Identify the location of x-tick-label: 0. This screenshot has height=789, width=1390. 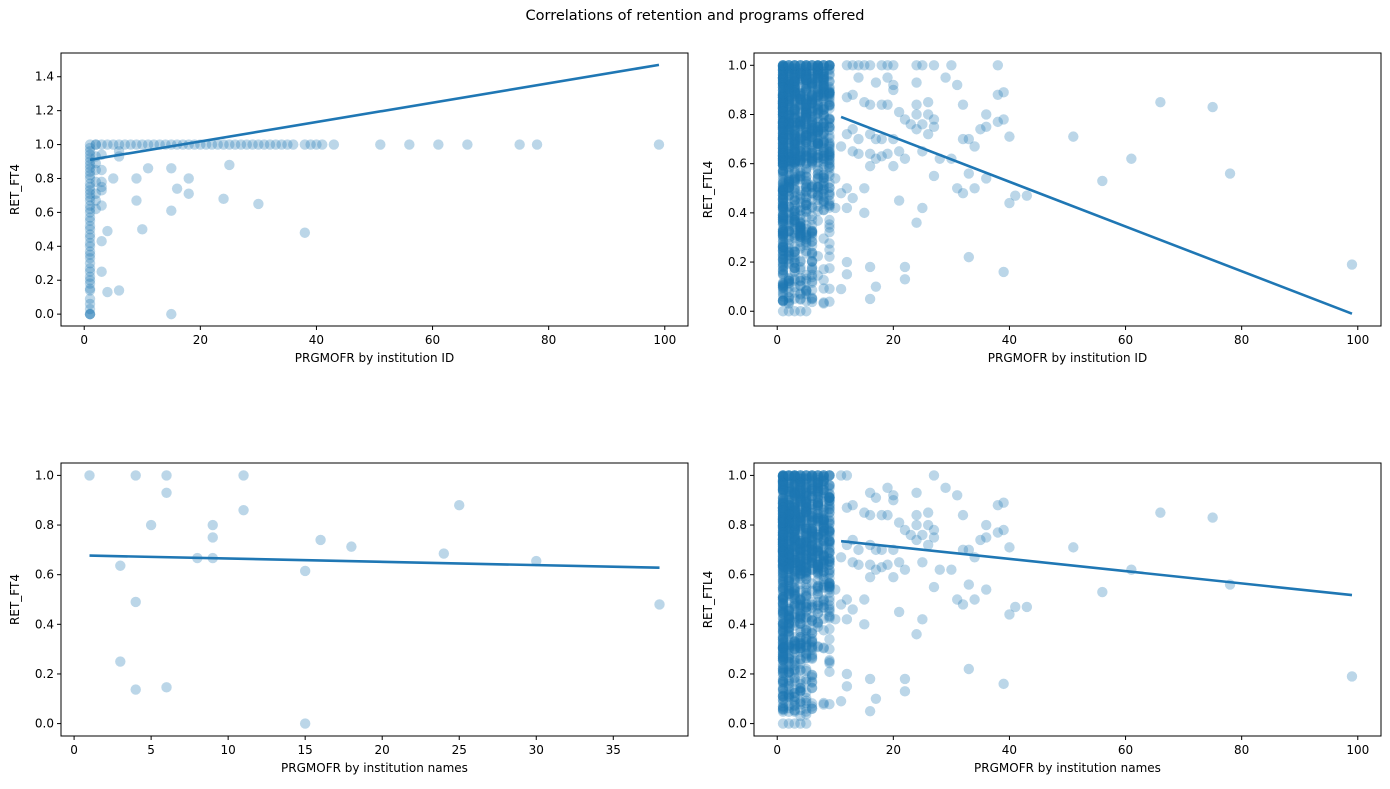
(777, 750).